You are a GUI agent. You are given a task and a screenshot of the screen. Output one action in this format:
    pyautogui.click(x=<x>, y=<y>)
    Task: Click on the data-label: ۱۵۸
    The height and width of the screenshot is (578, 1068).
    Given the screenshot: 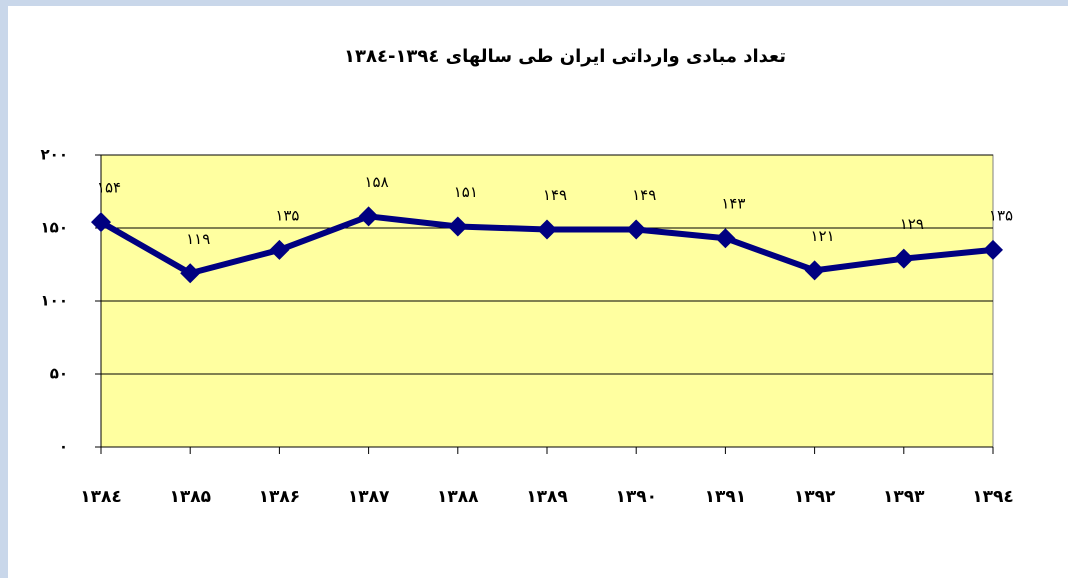 What is the action you would take?
    pyautogui.click(x=377, y=182)
    